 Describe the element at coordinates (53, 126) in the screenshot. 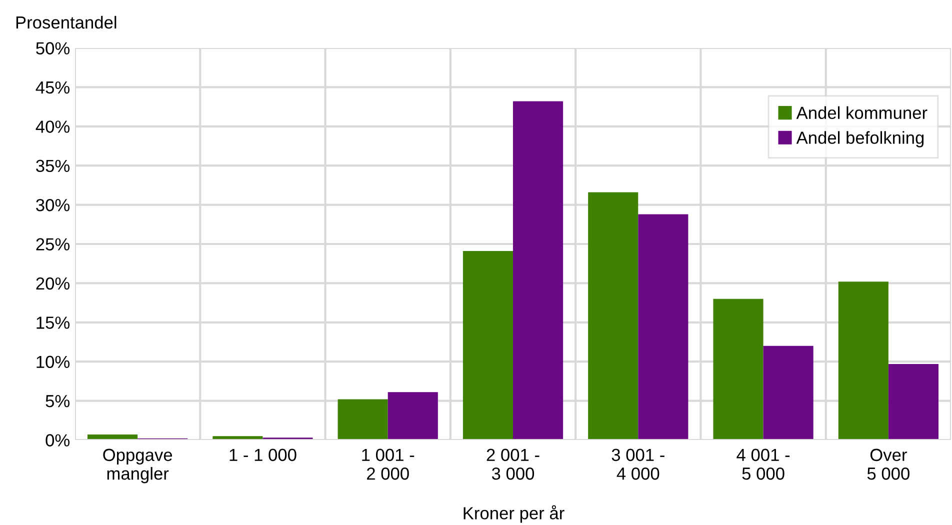

I see `y-tick-label: 40%` at that location.